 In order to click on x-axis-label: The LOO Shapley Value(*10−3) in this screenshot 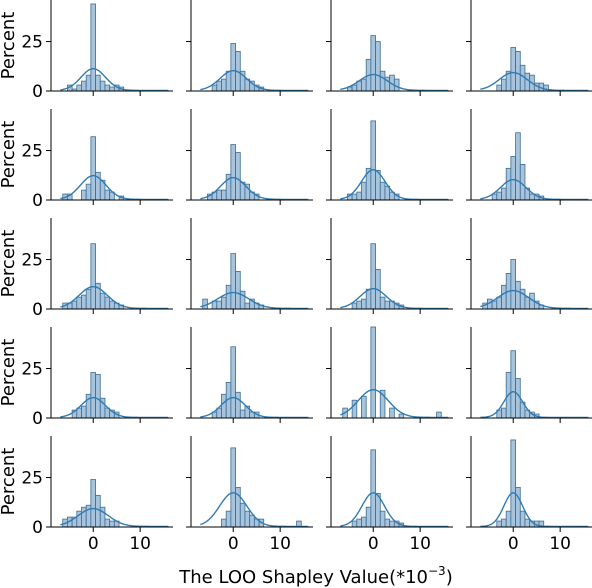, I will do `click(315, 576)`.